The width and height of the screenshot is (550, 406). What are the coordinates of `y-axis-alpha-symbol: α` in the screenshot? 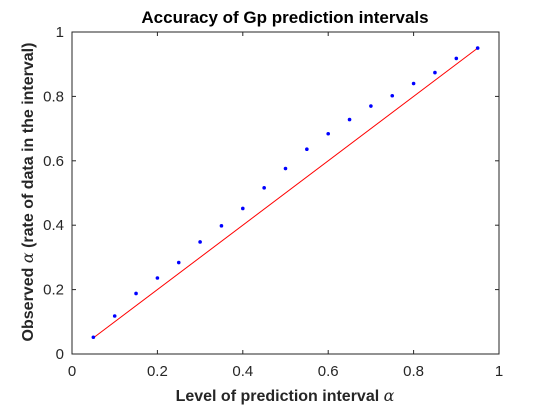 It's located at (27, 257).